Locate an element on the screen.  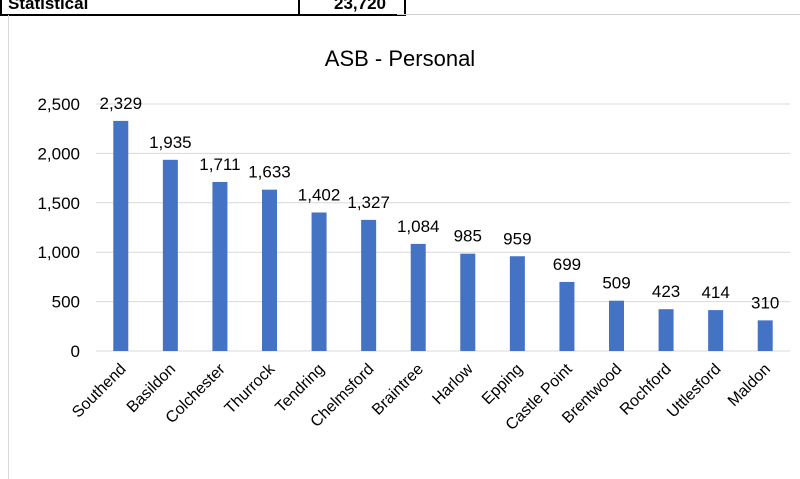
x-category-label: Thurrock is located at coordinates (250, 388).